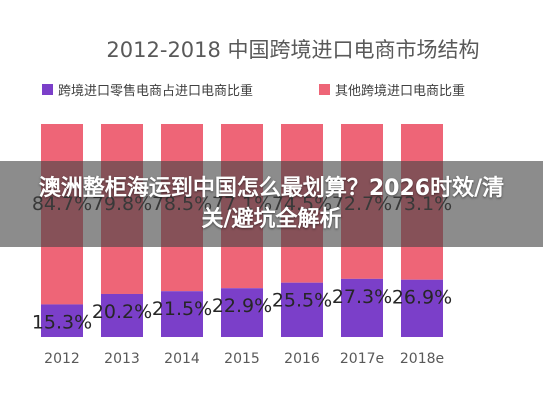  What do you see at coordinates (122, 359) in the screenshot?
I see `x-tick-2013: 2013` at bounding box center [122, 359].